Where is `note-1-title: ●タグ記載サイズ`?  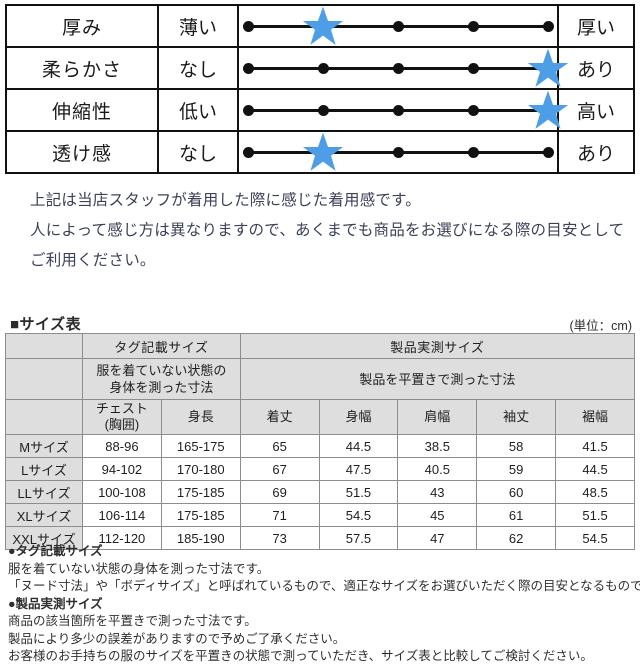 note-1-title: ●タグ記載サイズ is located at coordinates (55, 551).